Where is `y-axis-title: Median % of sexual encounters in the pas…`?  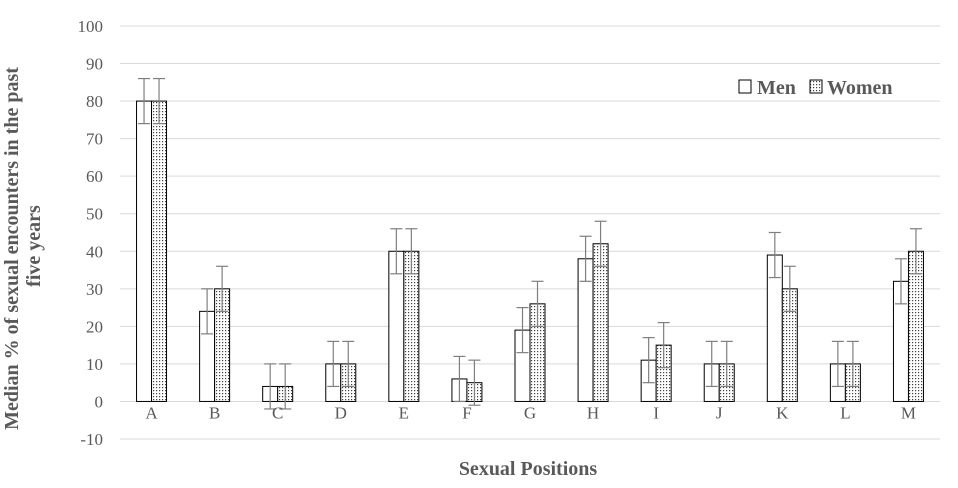
y-axis-title: Median % of sexual encounters in the pas… is located at coordinates (23, 246).